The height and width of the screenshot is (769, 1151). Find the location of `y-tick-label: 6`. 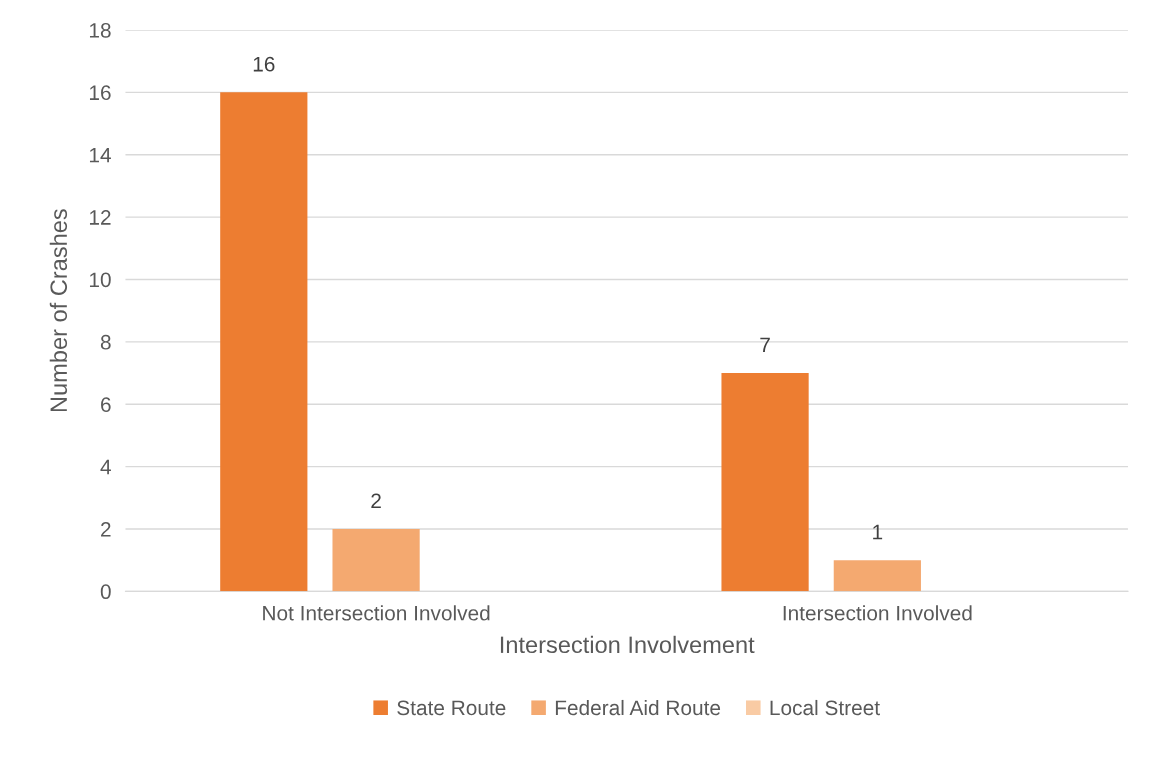

y-tick-label: 6 is located at coordinates (106, 404).